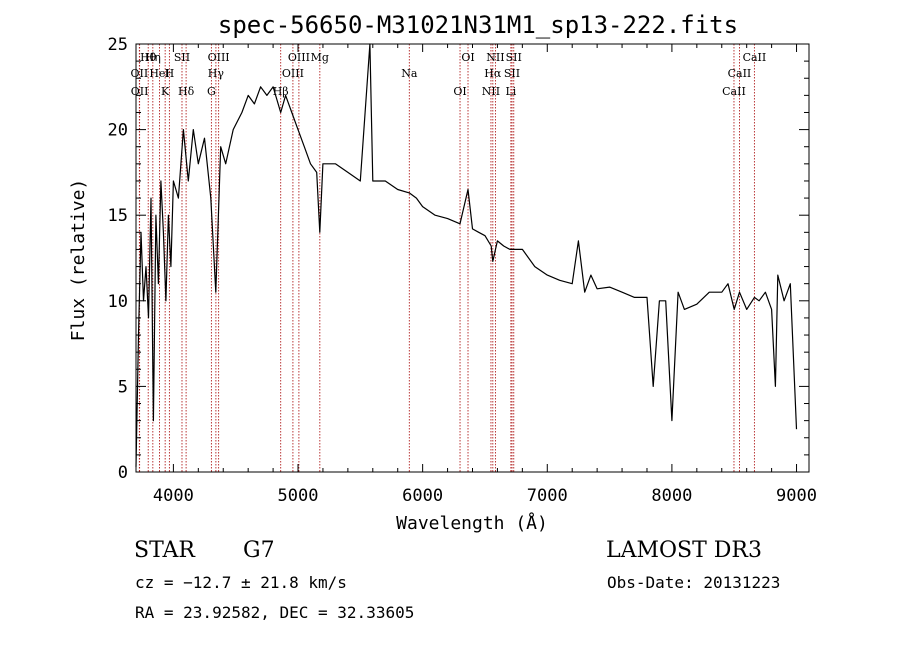 The height and width of the screenshot is (649, 900). What do you see at coordinates (182, 57) in the screenshot?
I see `line-label-6: SII` at bounding box center [182, 57].